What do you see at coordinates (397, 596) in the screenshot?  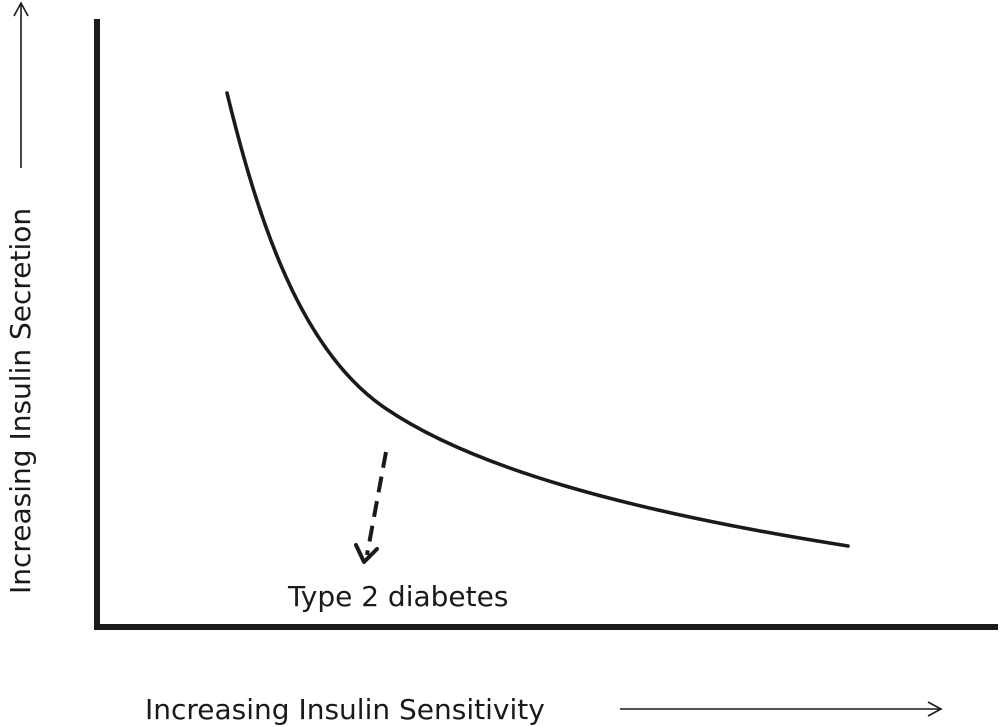 I see `type-2-diabetes-label: Type 2 diabetes` at bounding box center [397, 596].